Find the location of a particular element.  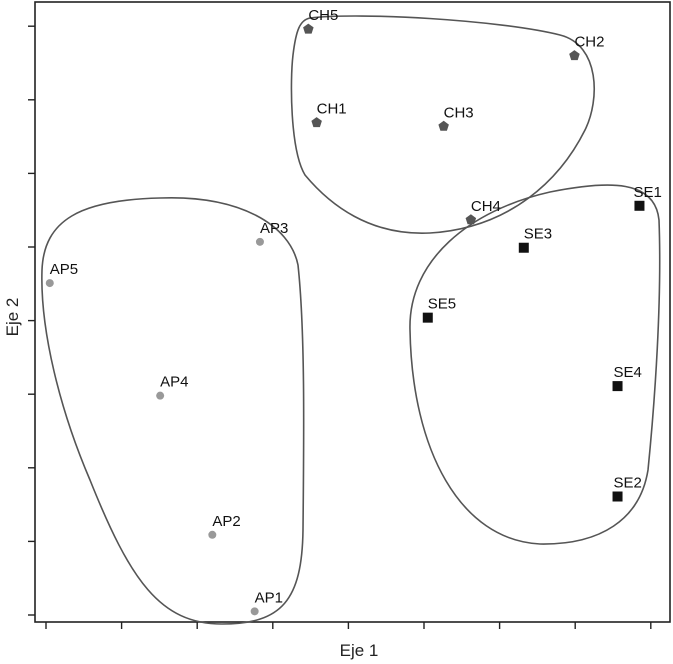

point-ch3 is located at coordinates (443, 125).